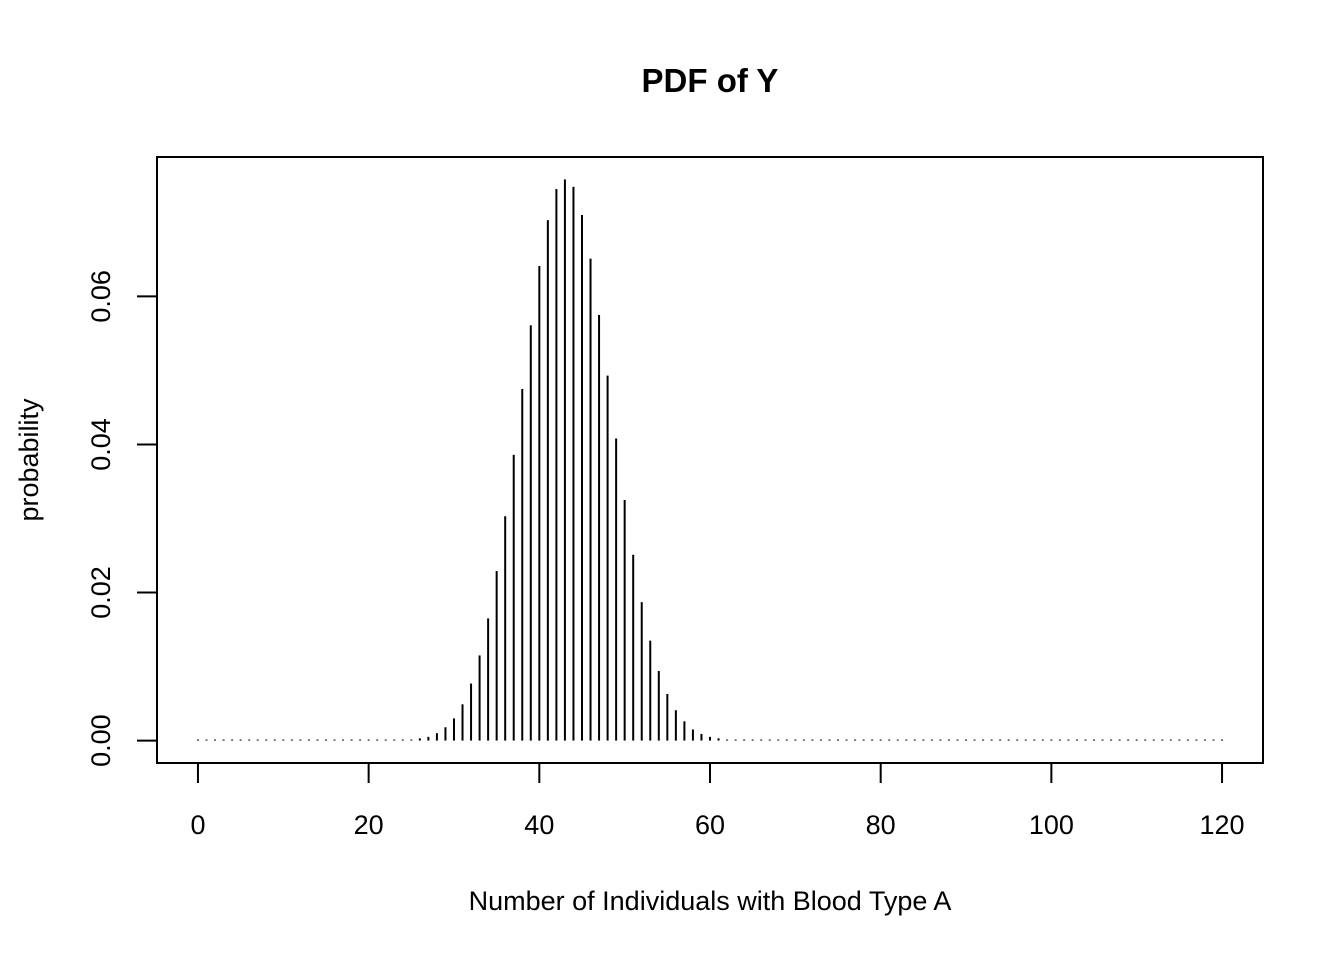 This screenshot has width=1344, height=960. Describe the element at coordinates (710, 80) in the screenshot. I see `chart-title: PDF of Y` at that location.